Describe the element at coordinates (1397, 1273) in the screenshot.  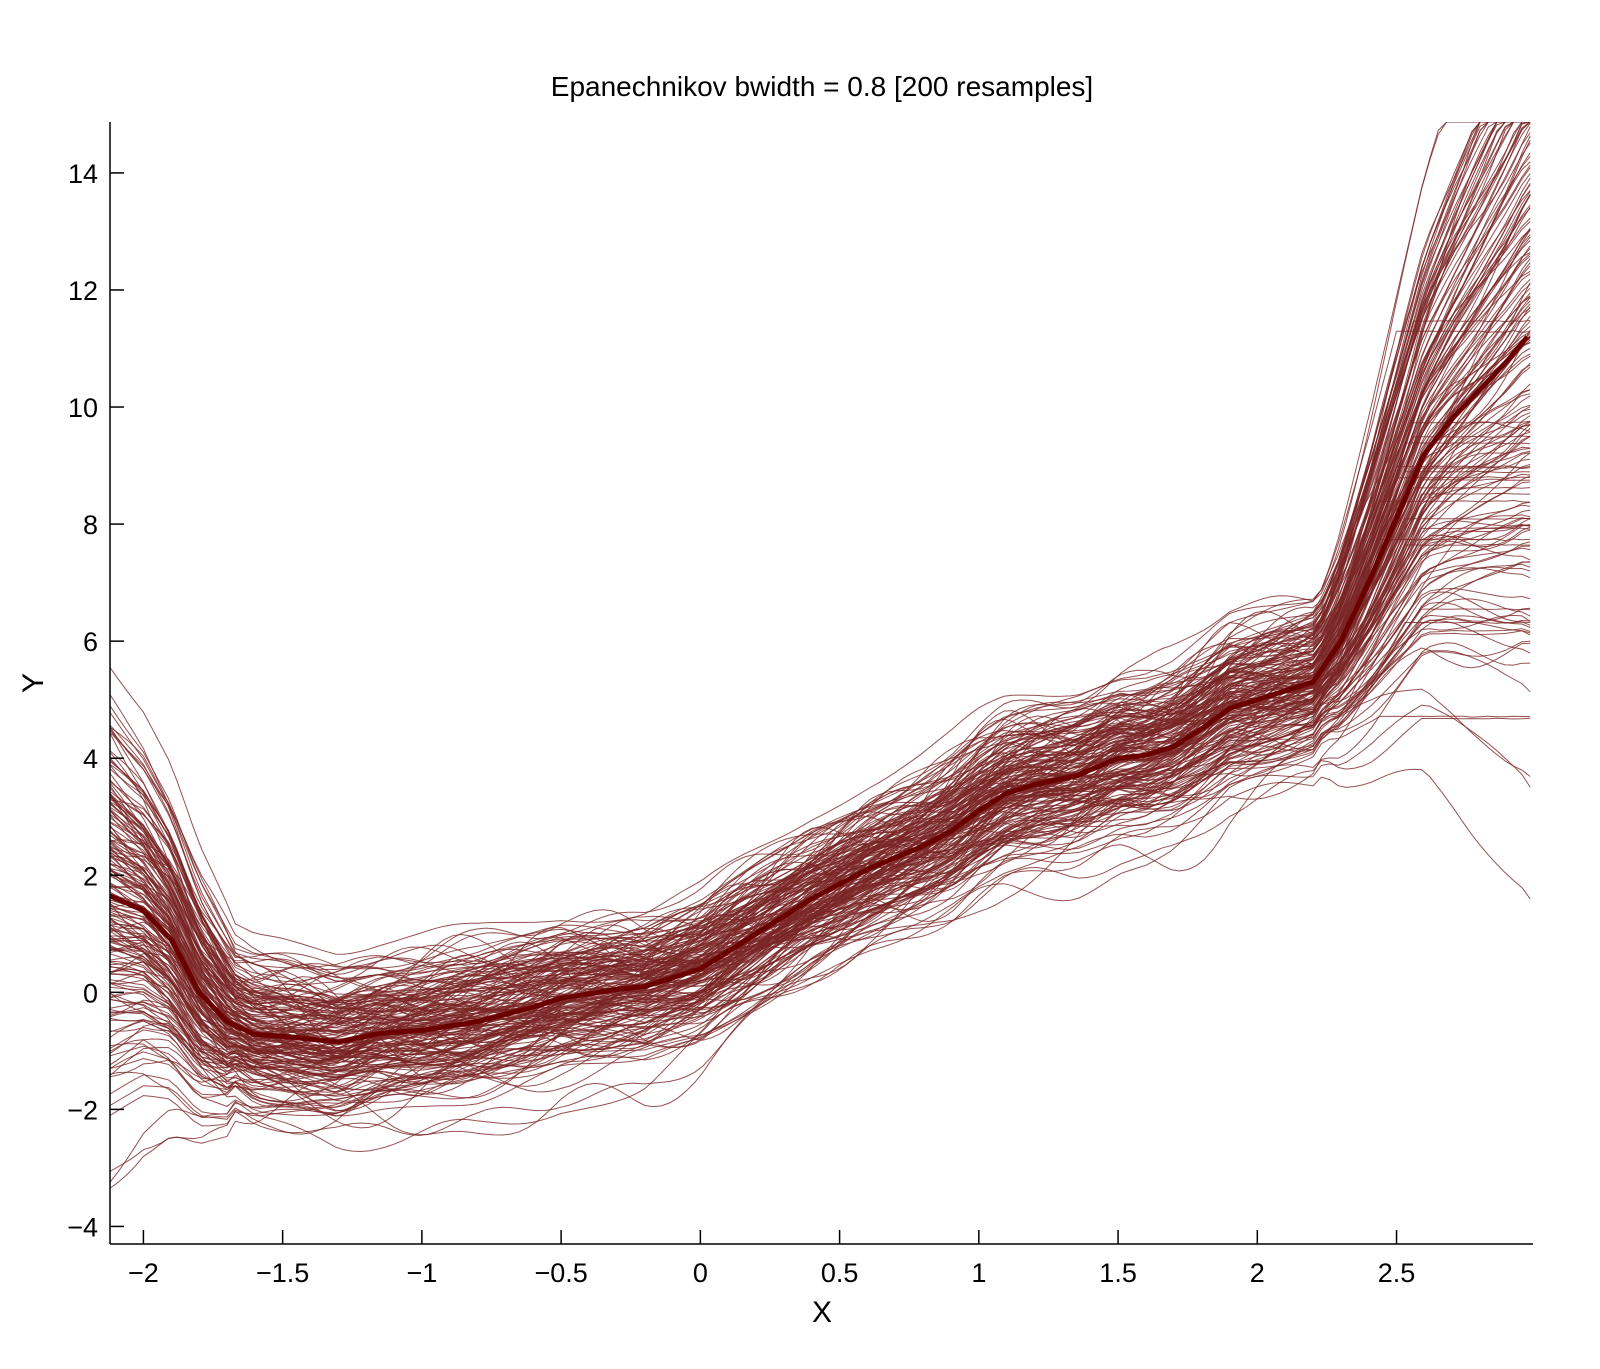
I see `x-tick-label: 2.5` at that location.